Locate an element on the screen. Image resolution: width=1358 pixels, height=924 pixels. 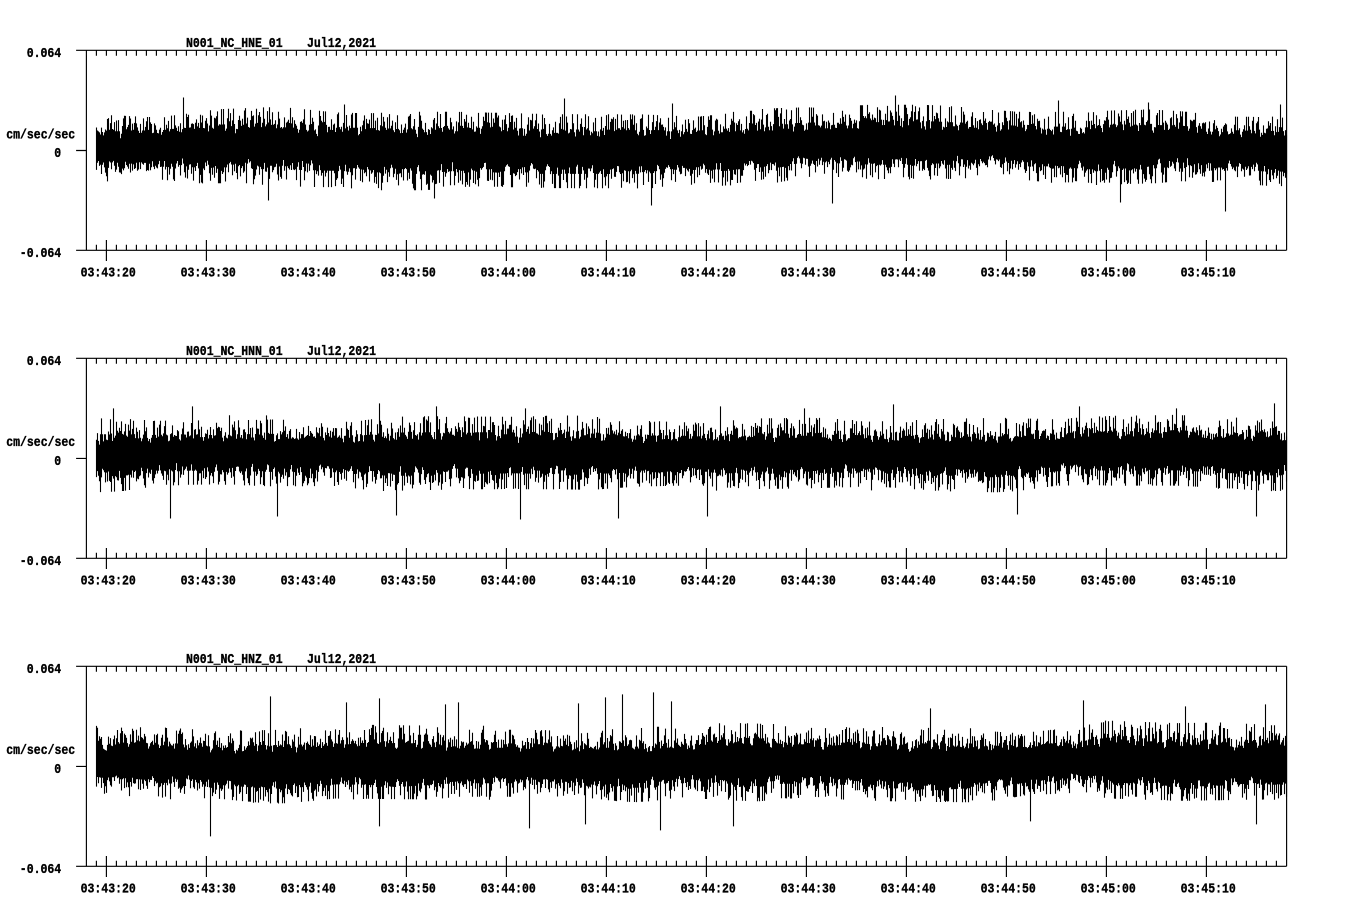
svg-text: N001_NC_HNZ_01 is located at coordinates (234, 660).